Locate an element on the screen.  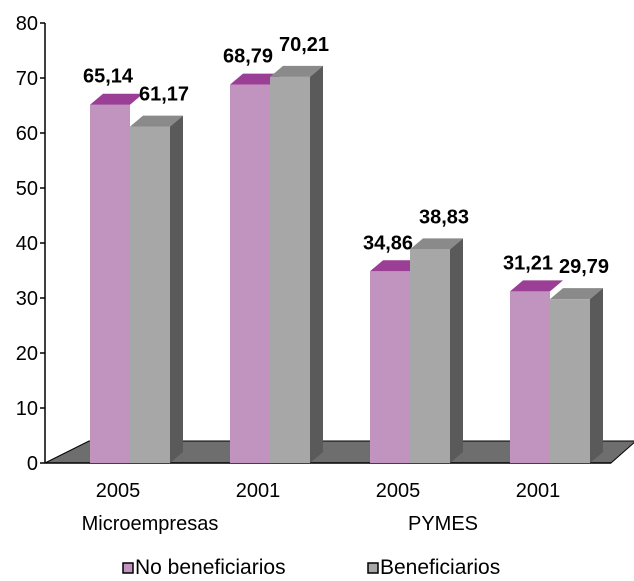
data-label: 65,14 is located at coordinates (108, 77).